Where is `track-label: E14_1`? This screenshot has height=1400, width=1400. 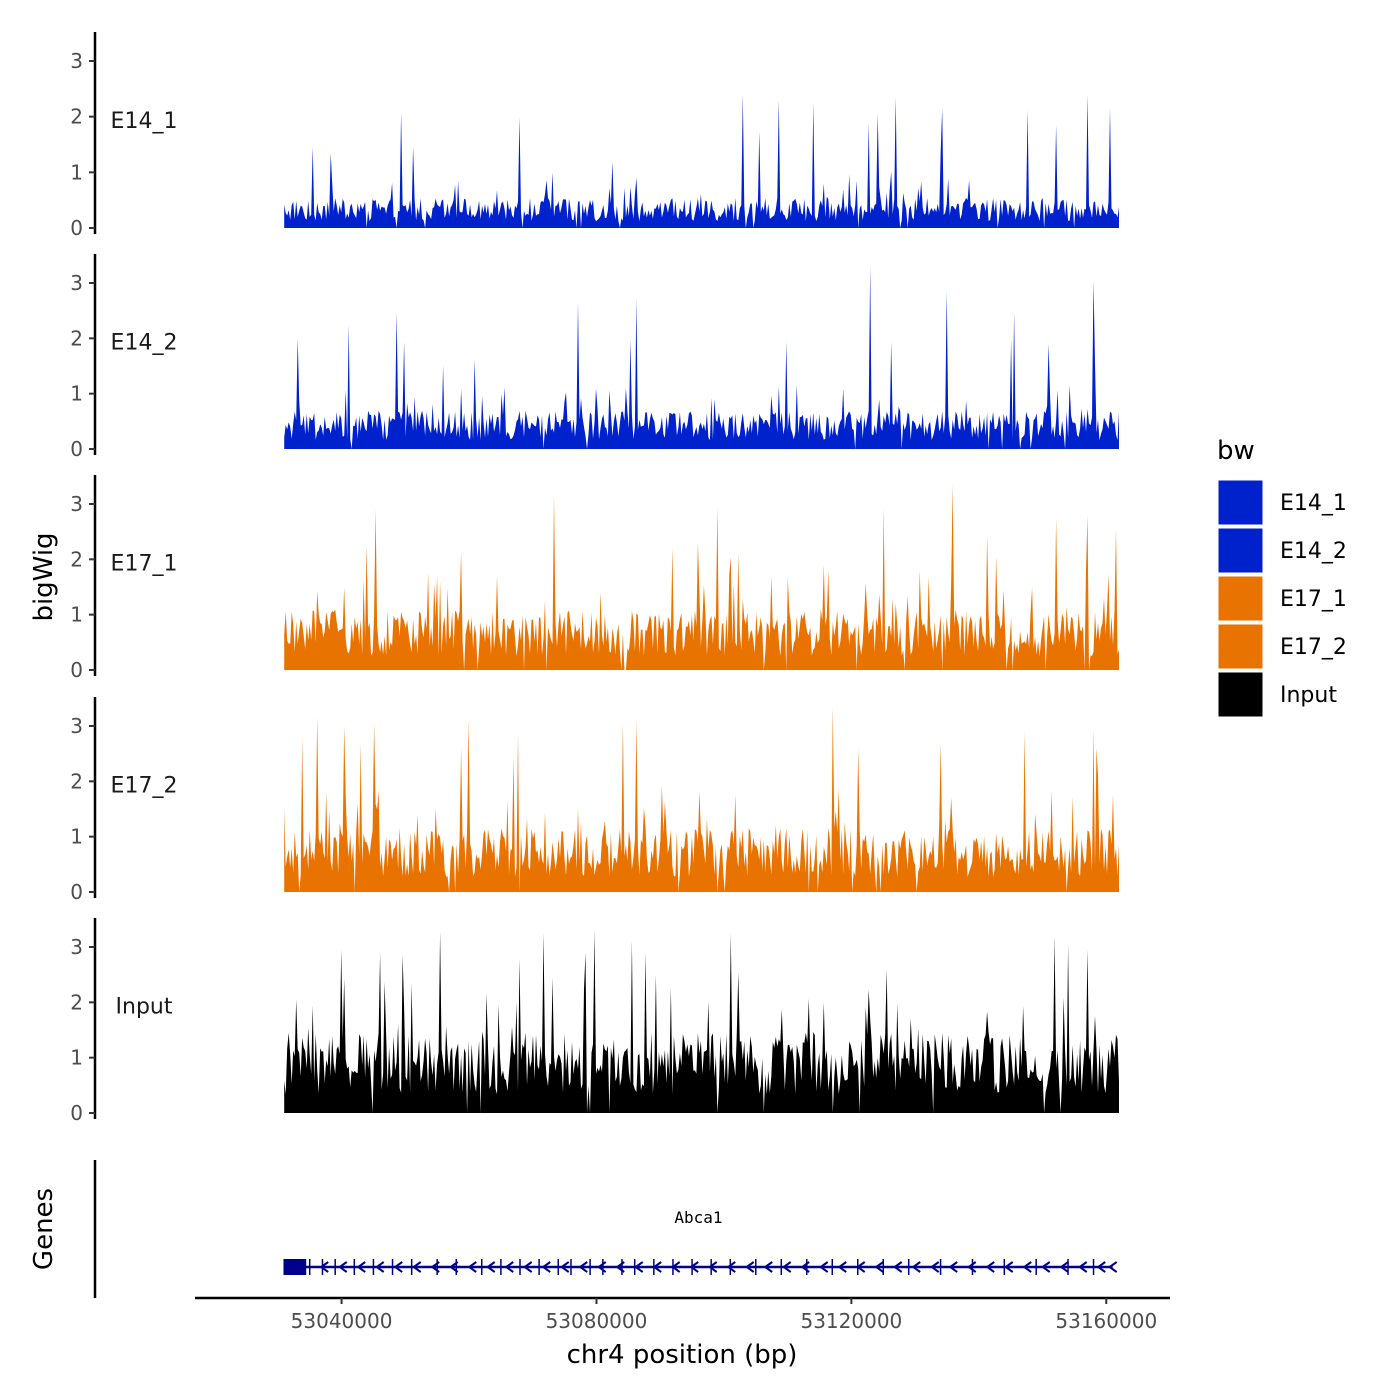
track-label: E14_1 is located at coordinates (144, 121).